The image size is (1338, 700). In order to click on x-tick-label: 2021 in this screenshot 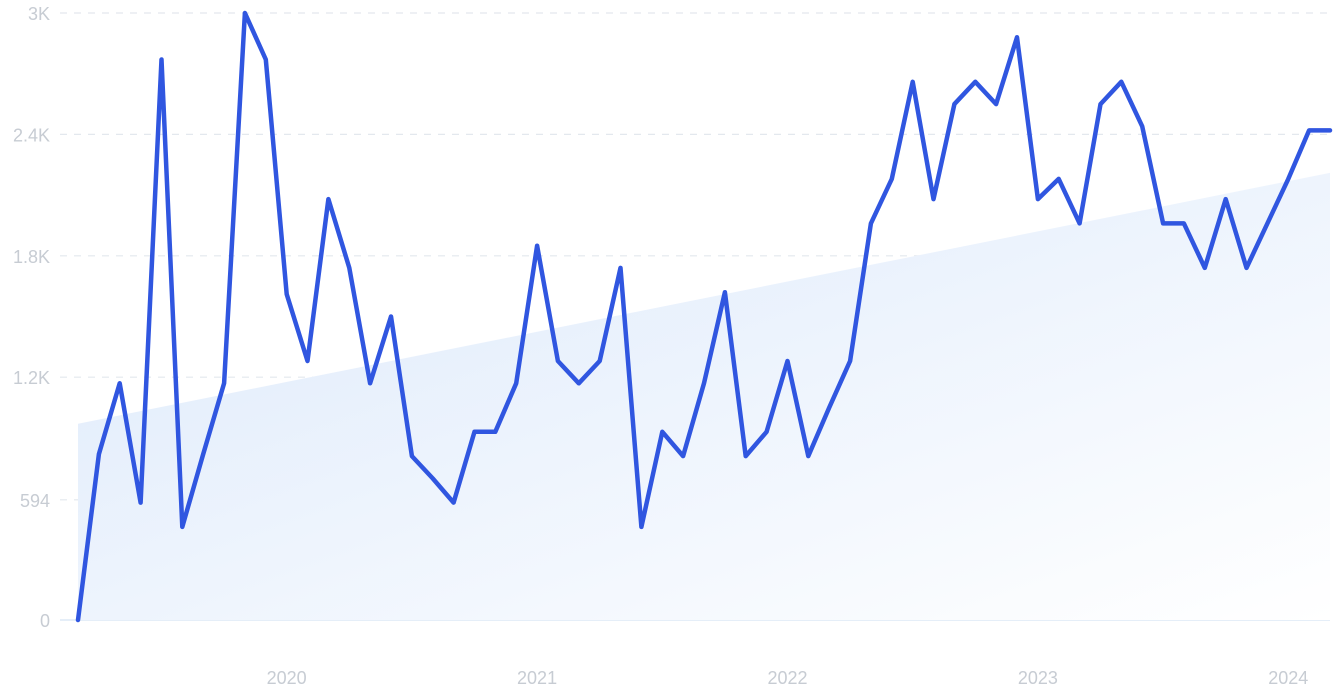, I will do `click(537, 678)`.